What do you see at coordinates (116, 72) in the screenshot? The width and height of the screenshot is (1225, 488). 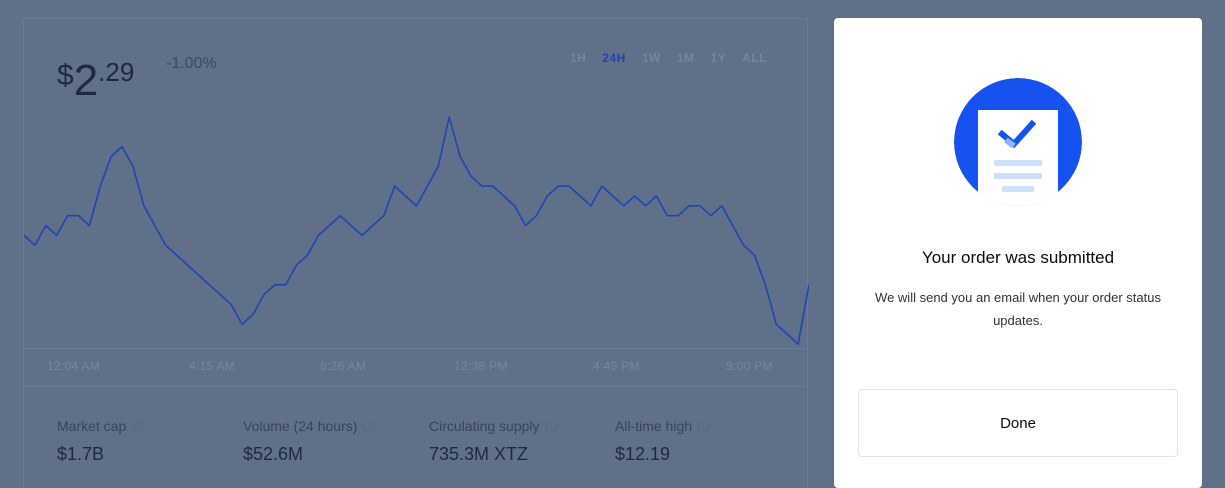 I see `price-cents: .29` at bounding box center [116, 72].